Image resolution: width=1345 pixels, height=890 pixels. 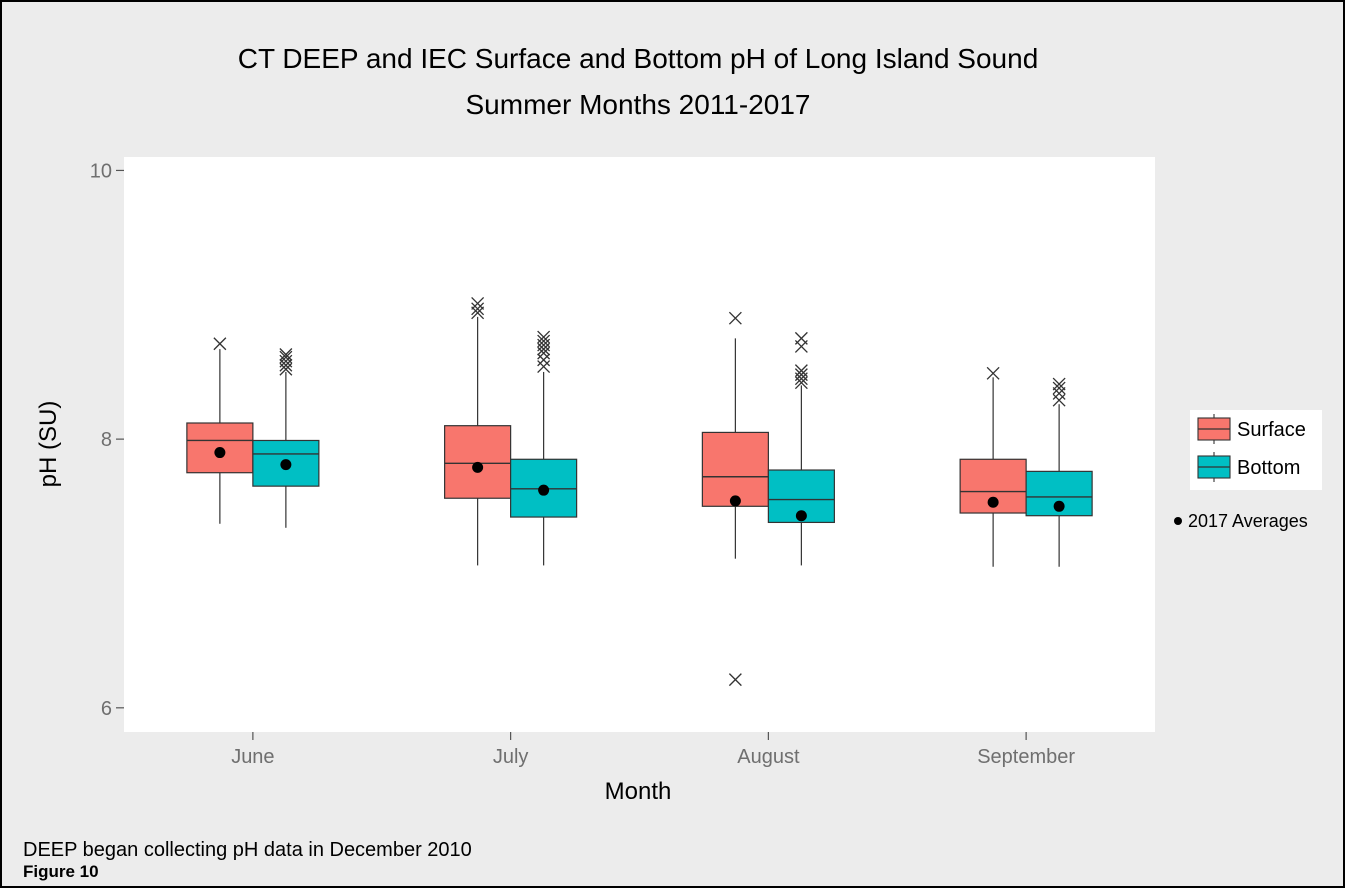 I want to click on bottom-box-august, so click(x=801, y=448).